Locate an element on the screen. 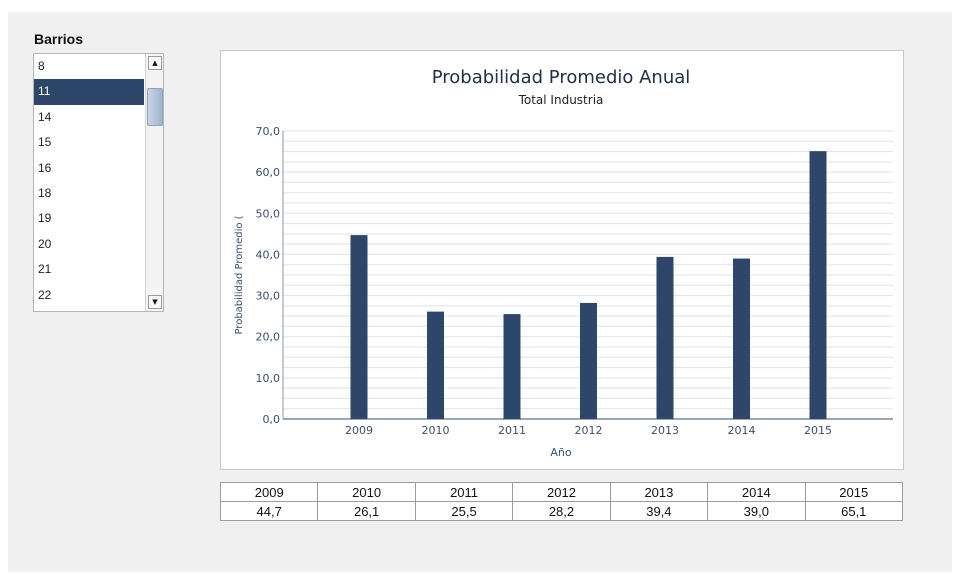 The height and width of the screenshot is (584, 960). y-tick-label: 70,0 is located at coordinates (268, 131).